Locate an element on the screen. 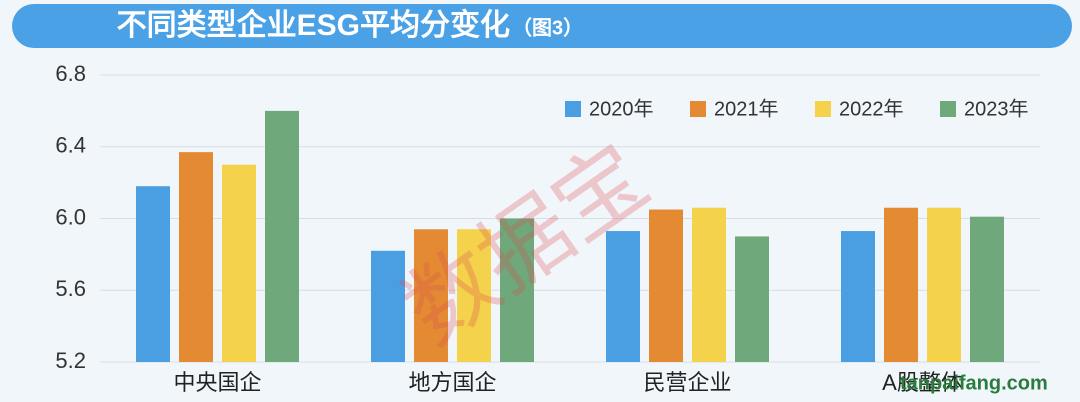 The height and width of the screenshot is (402, 1080). y-tick-label: 6.8 is located at coordinates (70, 73).